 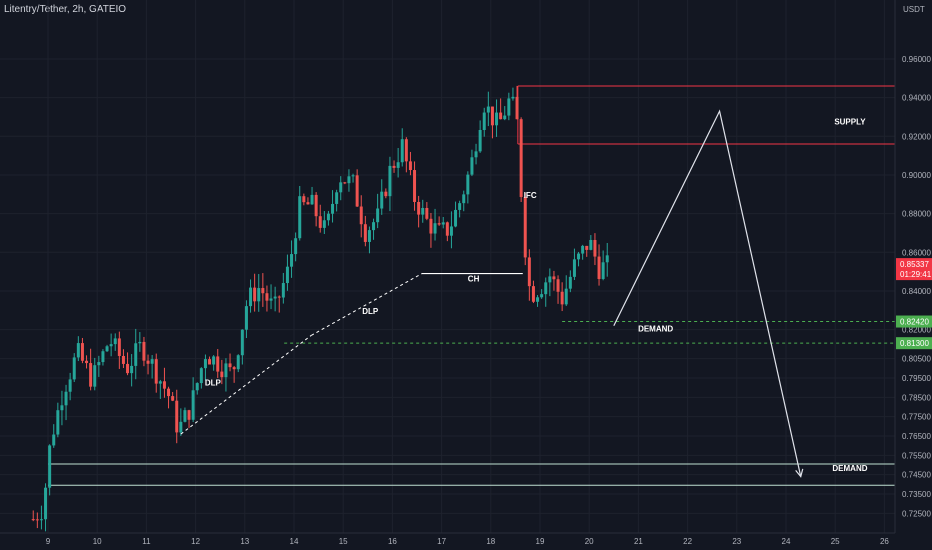 I want to click on price-tick: 0.90000, so click(x=916, y=175).